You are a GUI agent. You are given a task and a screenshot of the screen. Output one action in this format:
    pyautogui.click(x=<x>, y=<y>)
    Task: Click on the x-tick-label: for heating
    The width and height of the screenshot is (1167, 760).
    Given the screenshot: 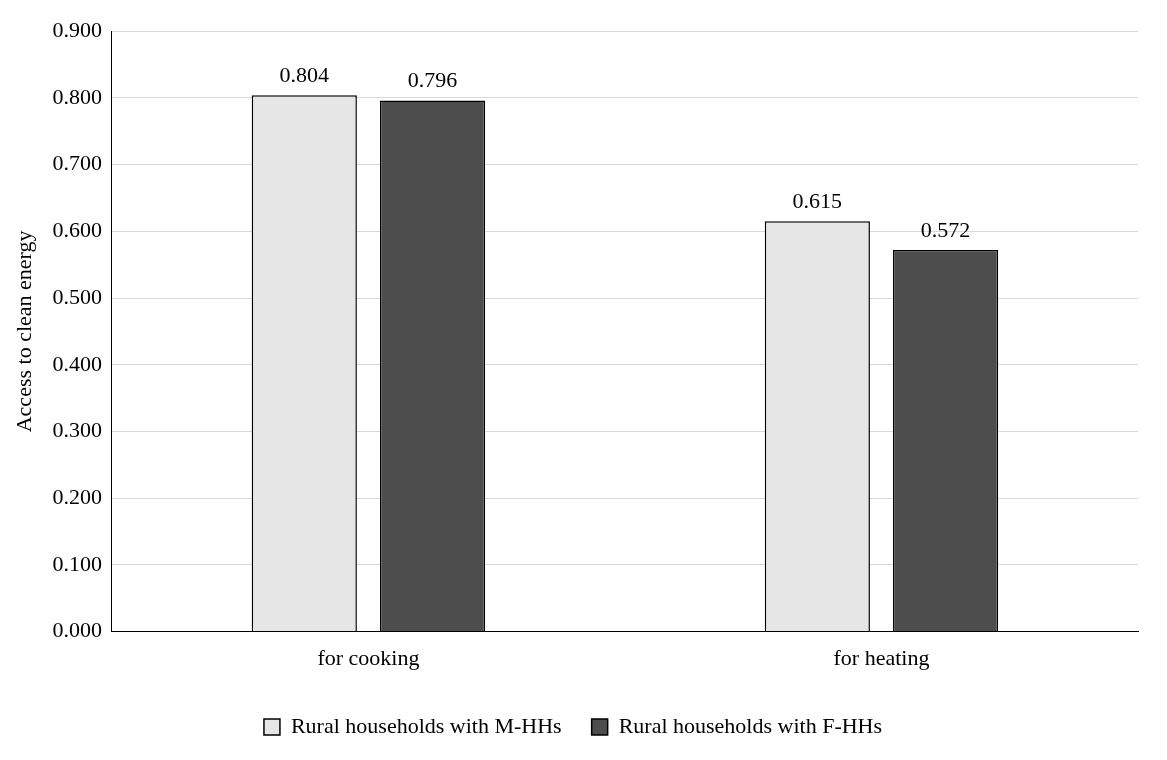 What is the action you would take?
    pyautogui.click(x=881, y=657)
    